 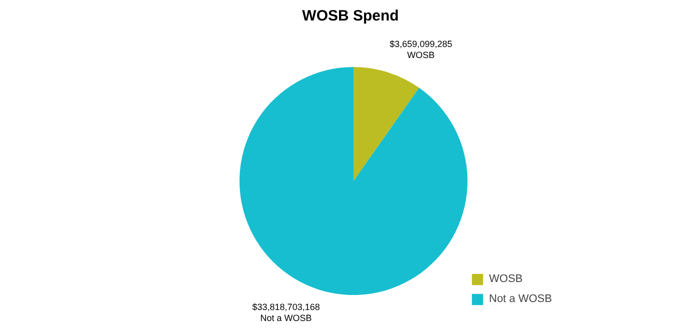 I want to click on chart-title: WOSB Spend, so click(x=350, y=16).